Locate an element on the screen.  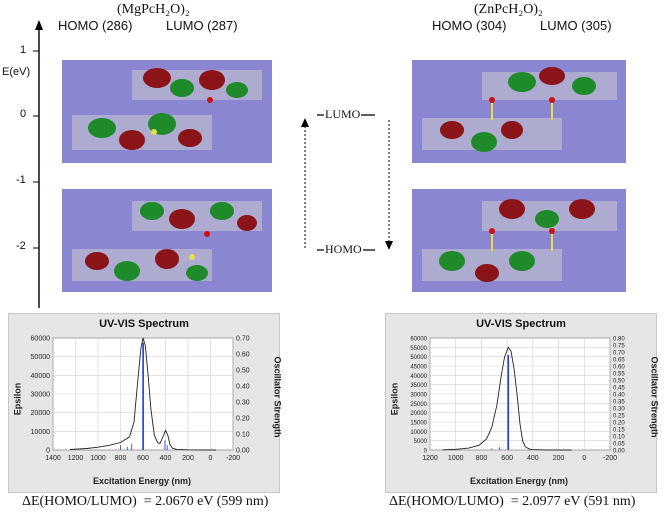
left-delta-e: ΔE(HOMO/LUMO) = 2.0670 eV (599 nm) is located at coordinates (145, 501).